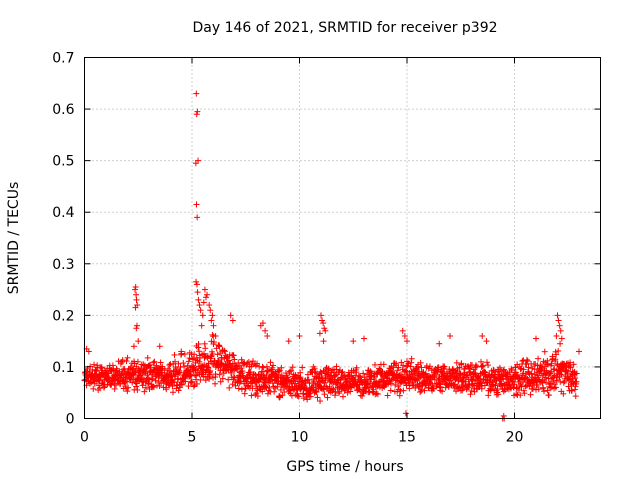 This screenshot has height=480, width=640. What do you see at coordinates (63, 213) in the screenshot?
I see `y-tick-label: 0.4` at bounding box center [63, 213].